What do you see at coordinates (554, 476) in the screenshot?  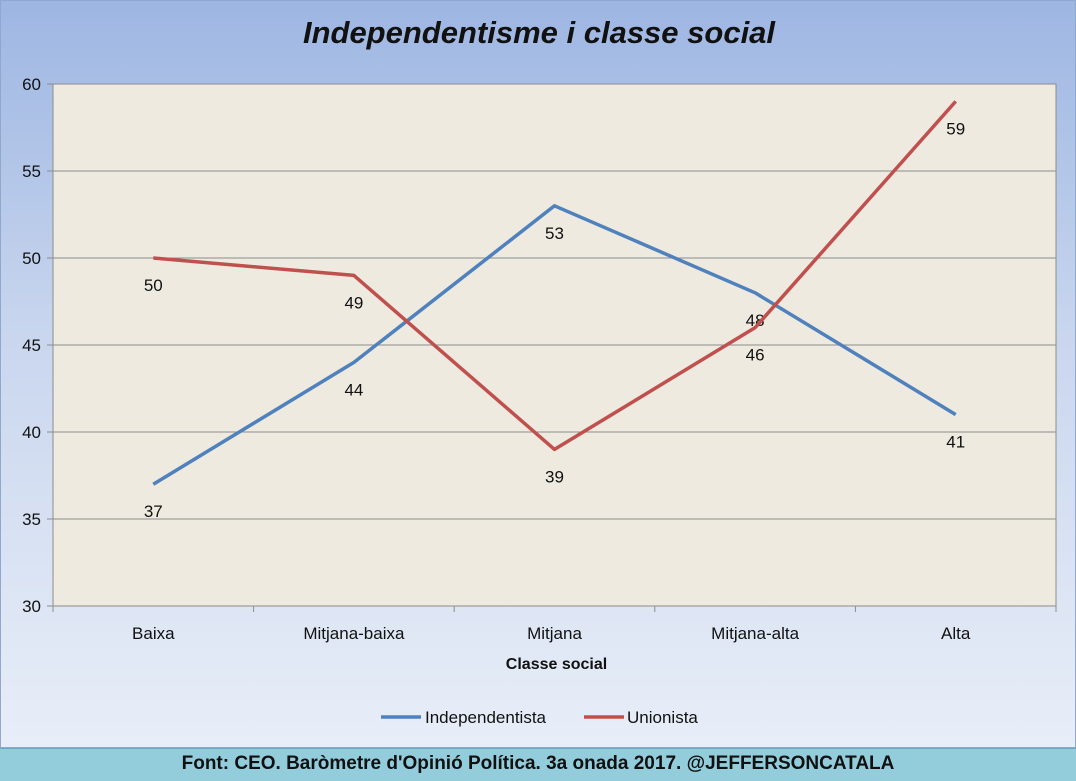 I see `data-label: 39` at bounding box center [554, 476].